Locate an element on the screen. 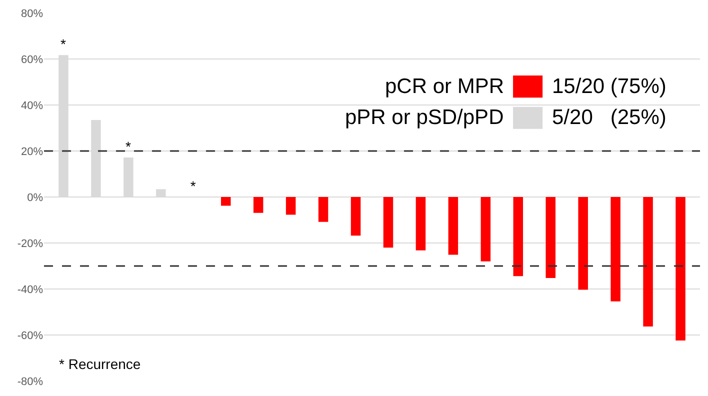  y-tick-label: 20% is located at coordinates (32, 152).